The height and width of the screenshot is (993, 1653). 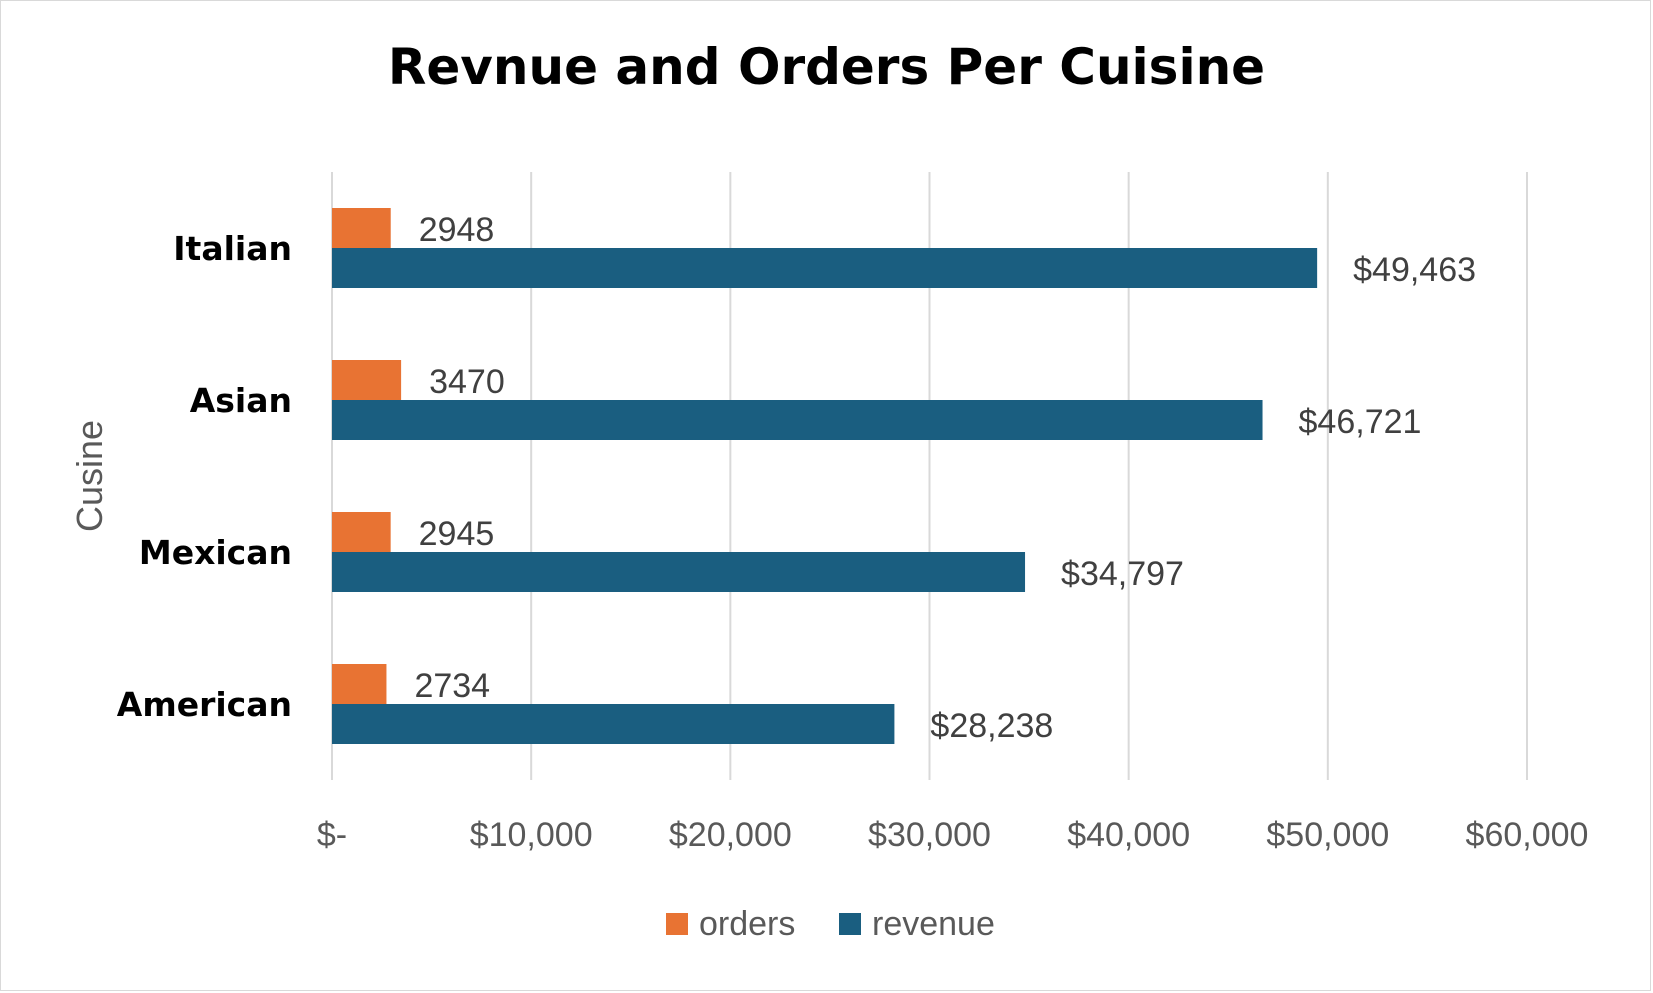 What do you see at coordinates (1414, 270) in the screenshot?
I see `revenue-data-label: $49,463` at bounding box center [1414, 270].